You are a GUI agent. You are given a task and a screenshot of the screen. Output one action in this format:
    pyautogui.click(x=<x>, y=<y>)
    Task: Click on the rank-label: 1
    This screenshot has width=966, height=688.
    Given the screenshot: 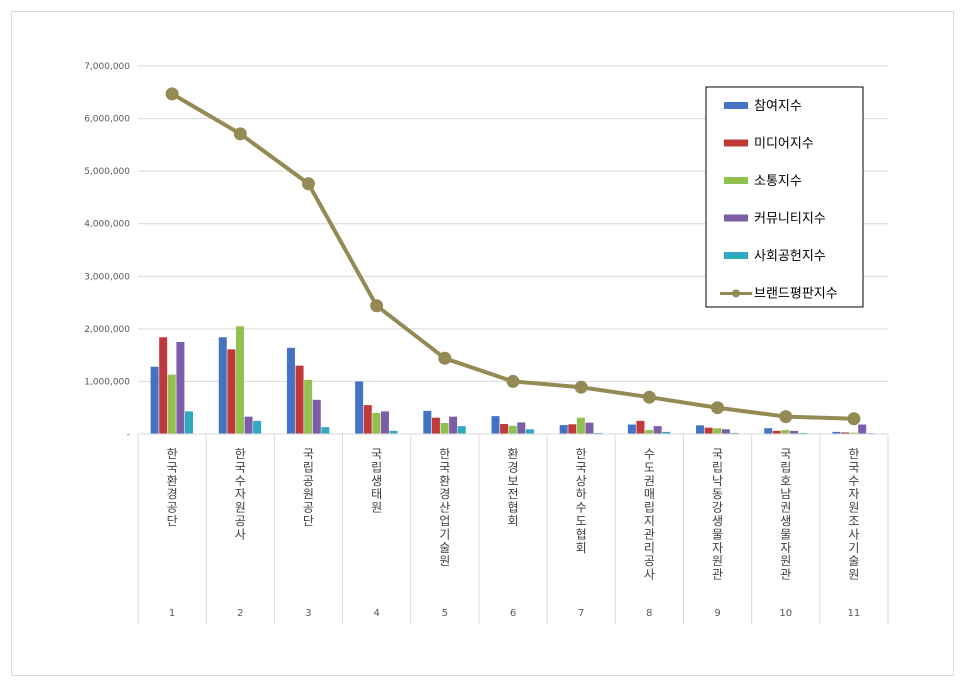 What is the action you would take?
    pyautogui.click(x=172, y=613)
    